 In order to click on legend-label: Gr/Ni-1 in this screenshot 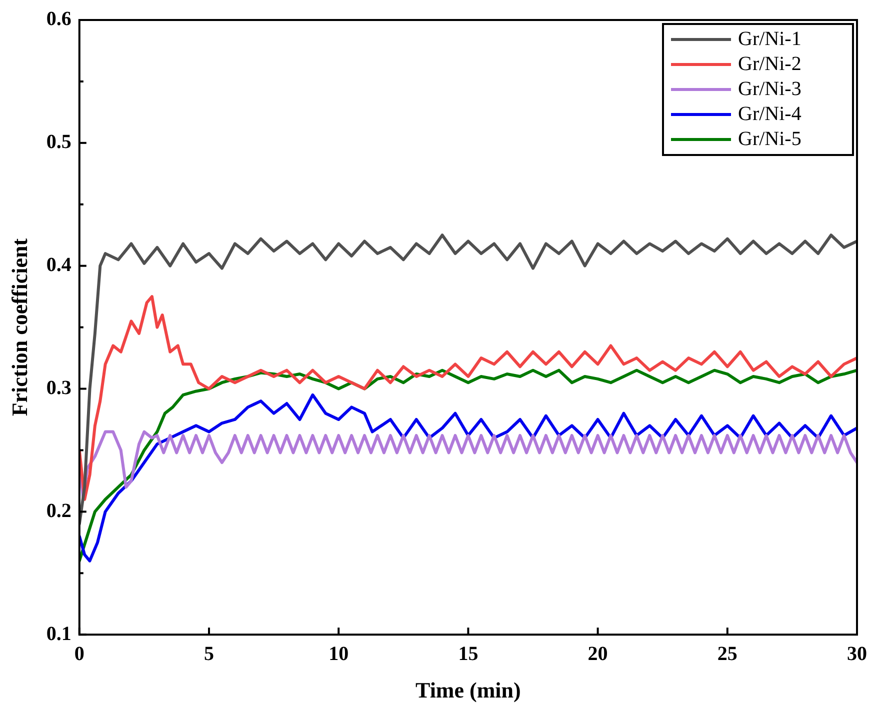, I will do `click(770, 39)`.